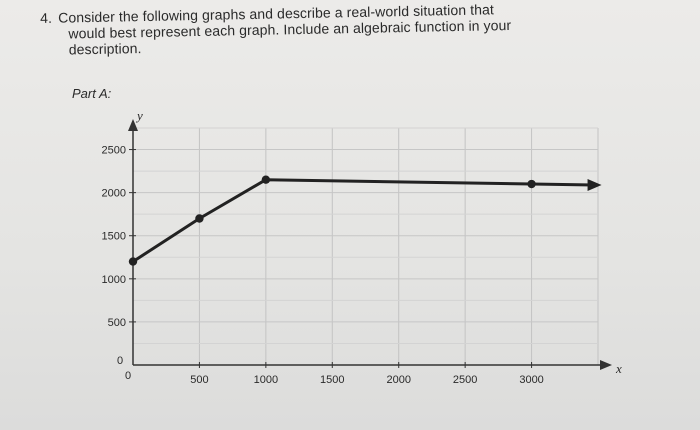 The height and width of the screenshot is (430, 700). I want to click on x-tick-label: 2500, so click(465, 380).